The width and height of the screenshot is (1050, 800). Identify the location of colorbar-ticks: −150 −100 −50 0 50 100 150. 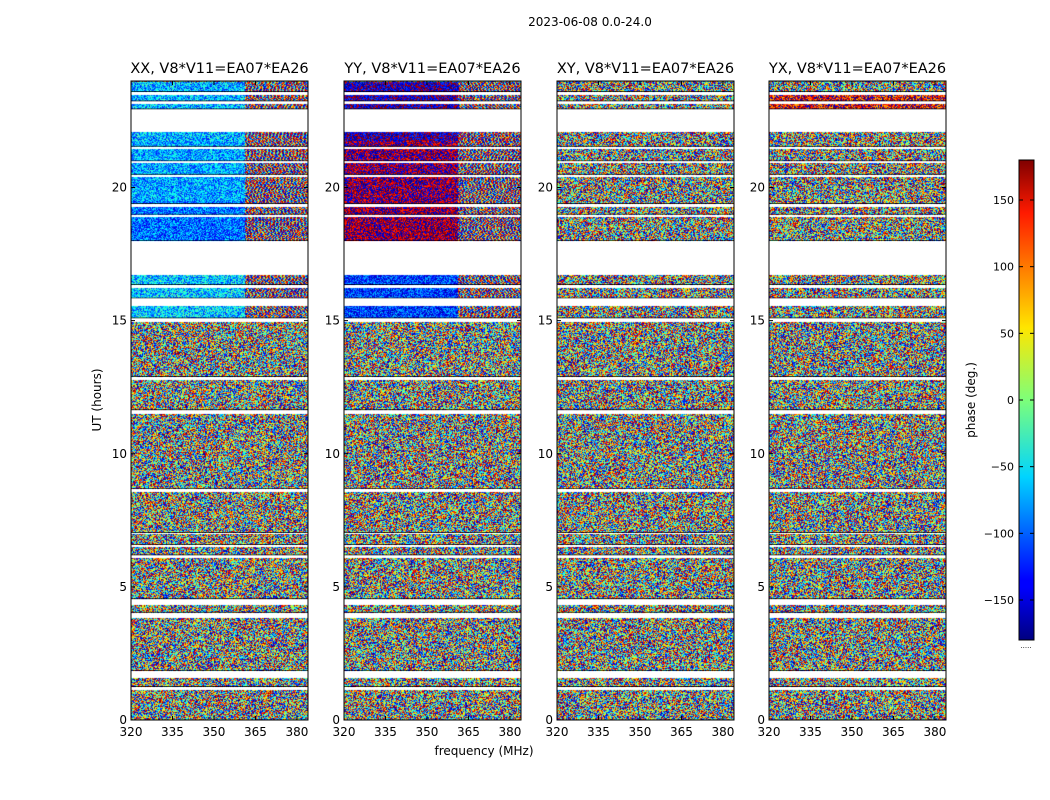
(1009, 400).